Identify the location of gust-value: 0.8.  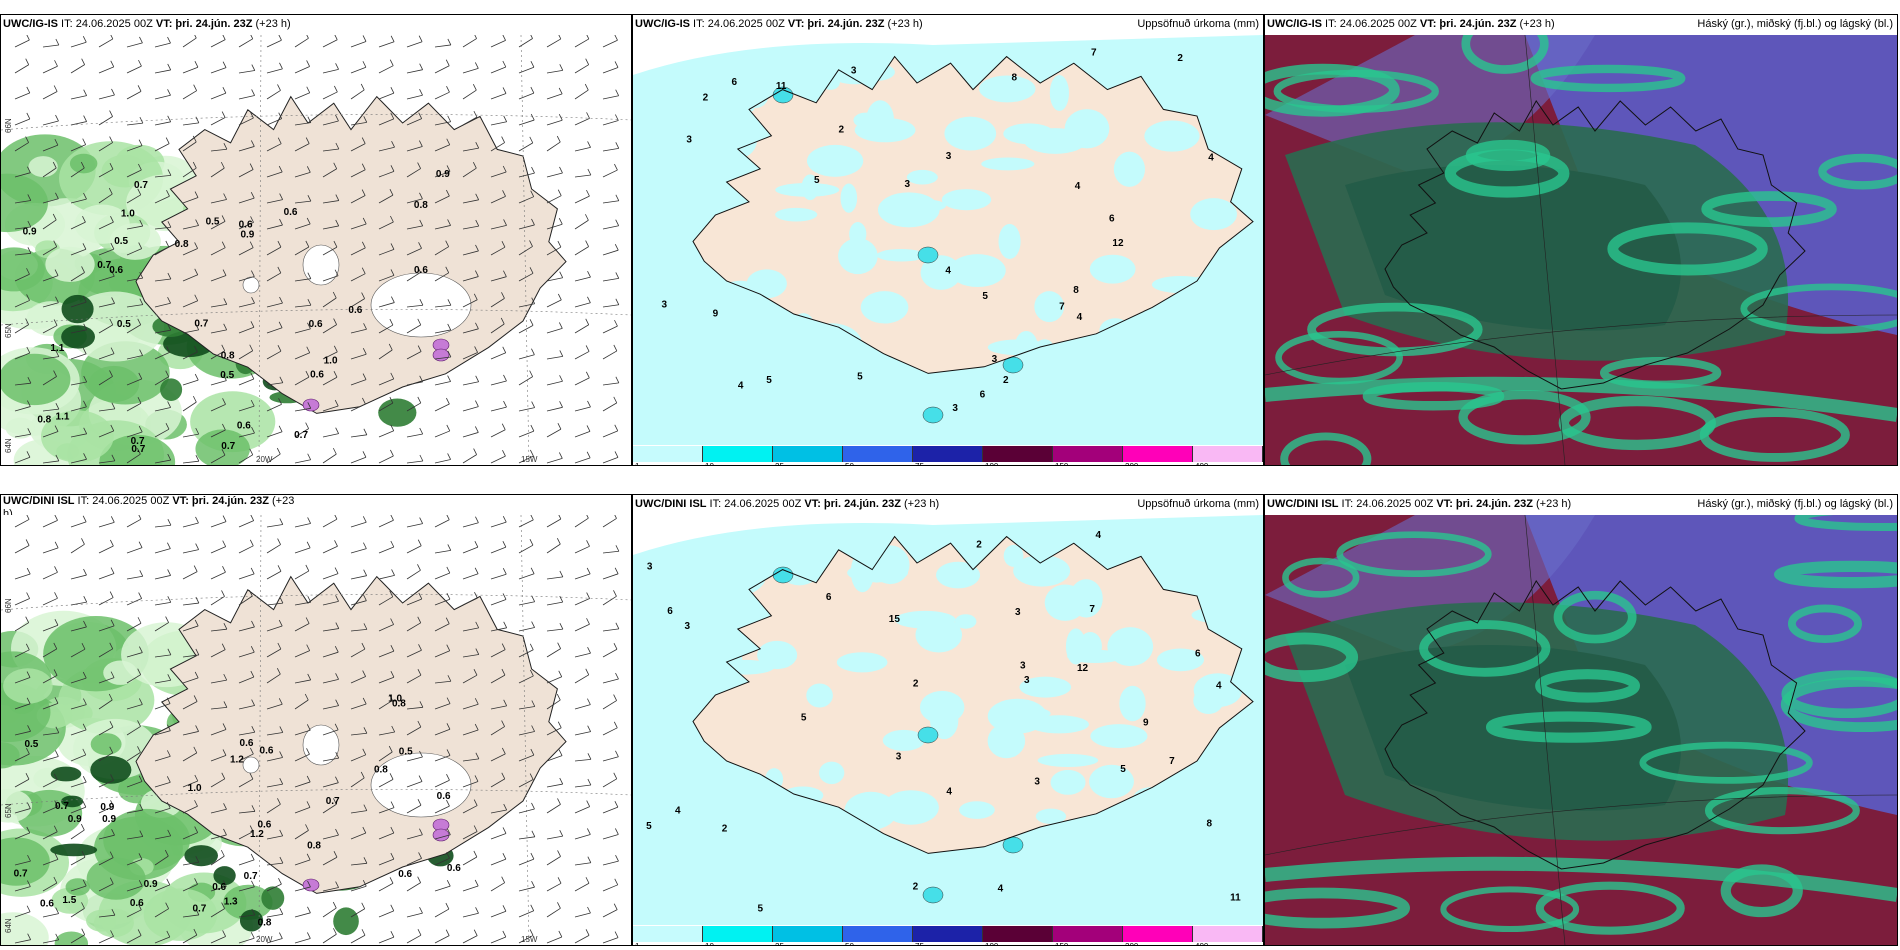
(182, 244).